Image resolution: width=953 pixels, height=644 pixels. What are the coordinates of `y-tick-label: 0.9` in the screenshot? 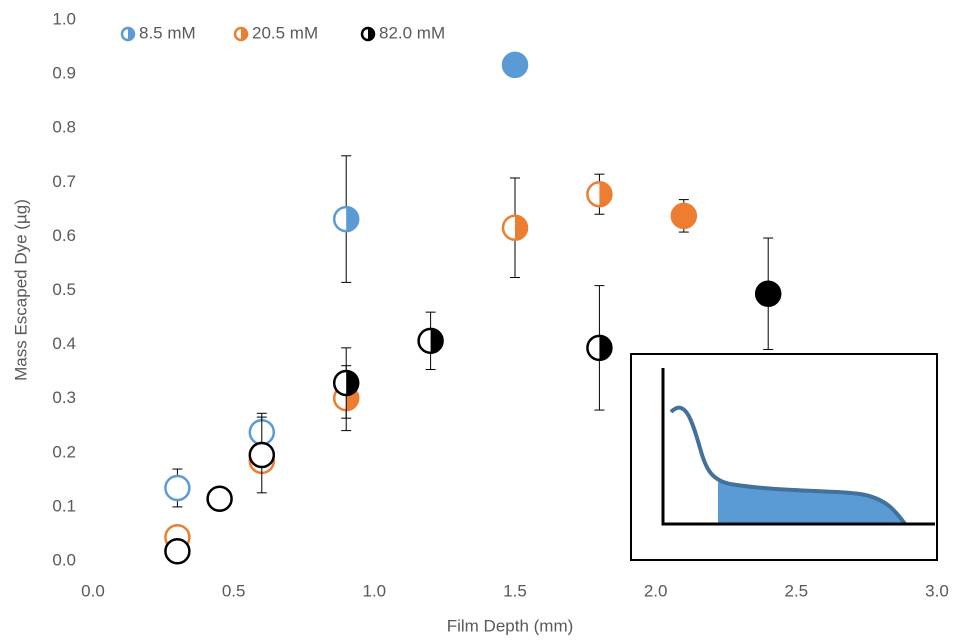 It's located at (64, 73).